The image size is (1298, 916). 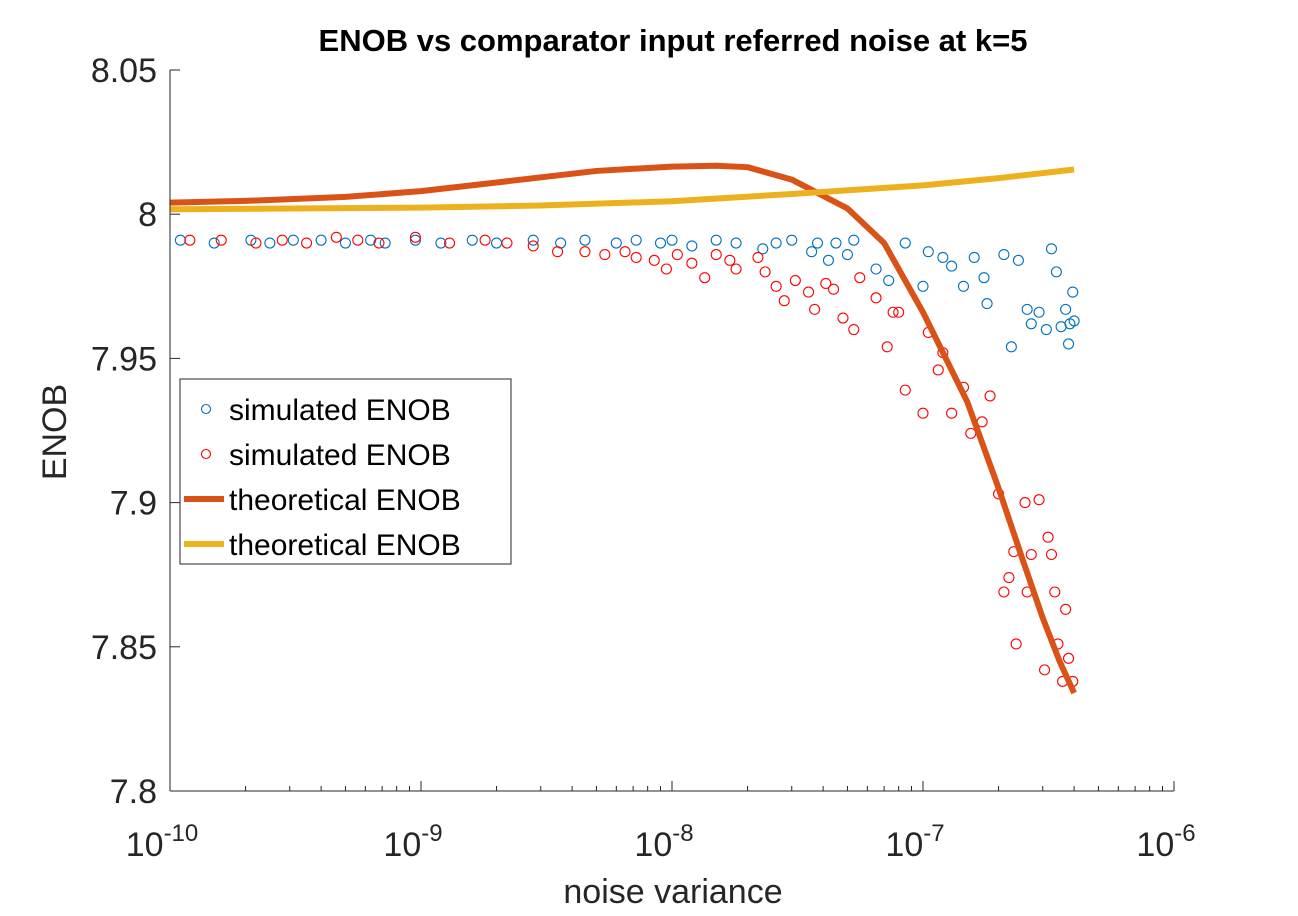 What do you see at coordinates (340, 455) in the screenshot?
I see `legend-label: simulated ENOB` at bounding box center [340, 455].